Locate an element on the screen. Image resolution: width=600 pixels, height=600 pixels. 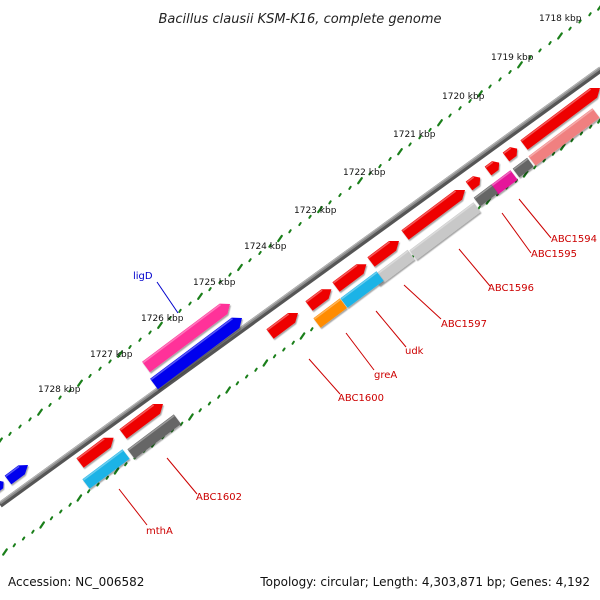
feature-bar-18-highlight is located at coordinates (442, 227).